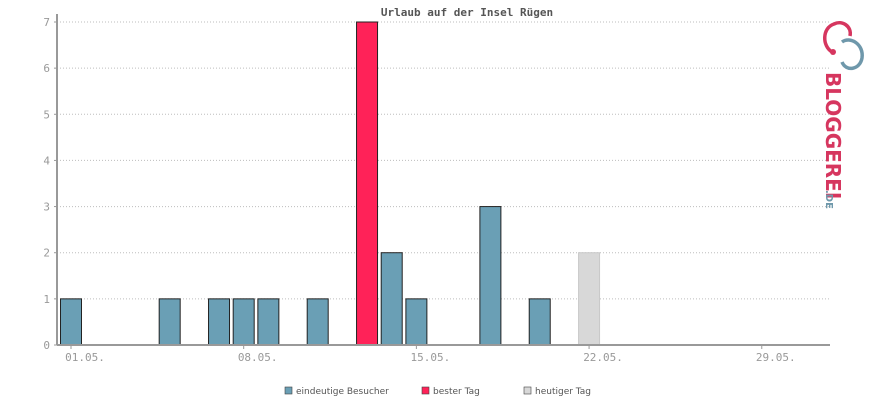 This screenshot has width=870, height=400. What do you see at coordinates (342, 392) in the screenshot?
I see `legend-label: eindeutige Besucher` at bounding box center [342, 392].